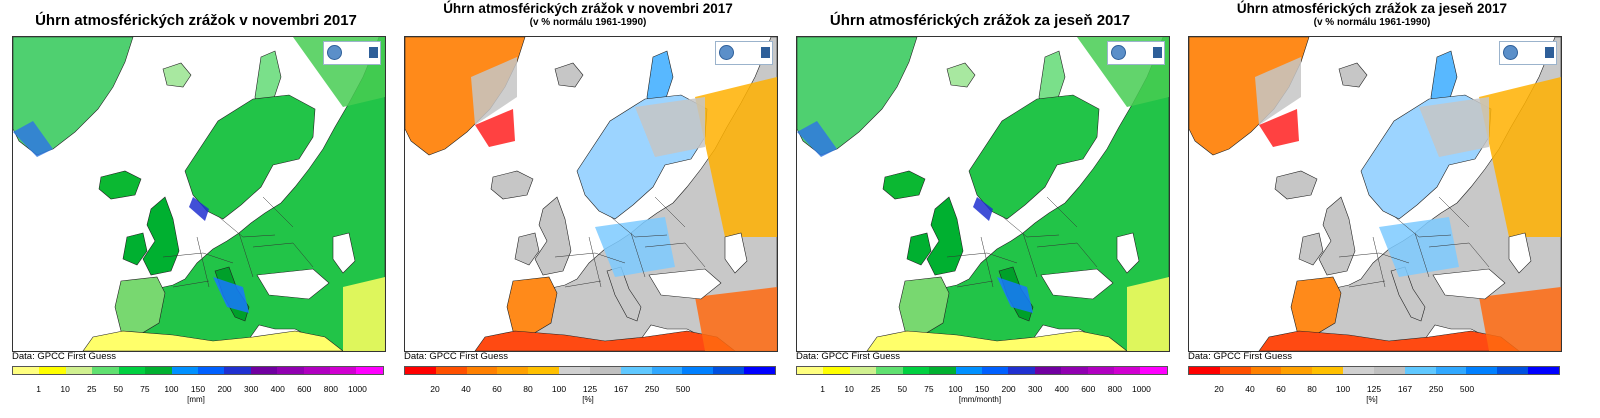 The image size is (1600, 418). Describe the element at coordinates (1374, 389) in the screenshot. I see `color-scale-tick-label: 125` at that location.